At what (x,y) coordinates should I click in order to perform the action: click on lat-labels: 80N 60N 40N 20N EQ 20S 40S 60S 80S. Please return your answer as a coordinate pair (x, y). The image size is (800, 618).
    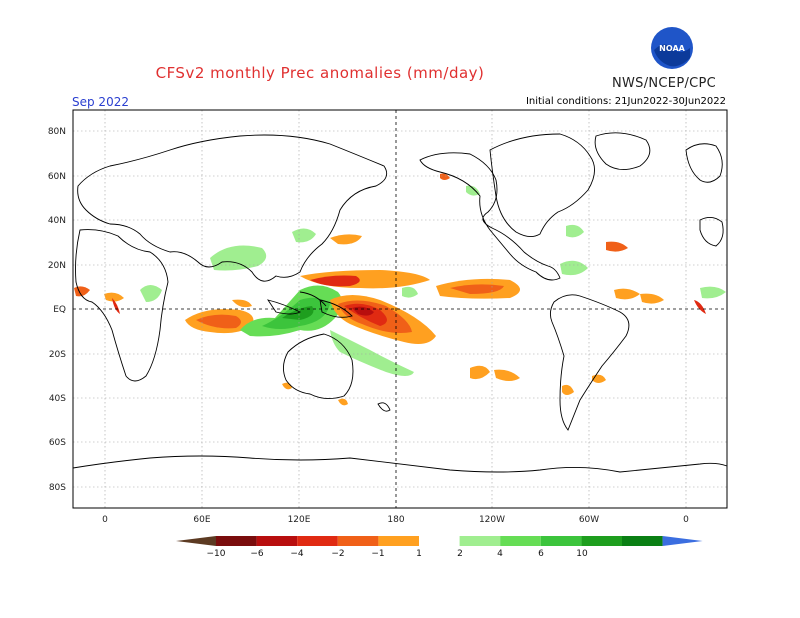
    Looking at the image, I should click on (57, 310).